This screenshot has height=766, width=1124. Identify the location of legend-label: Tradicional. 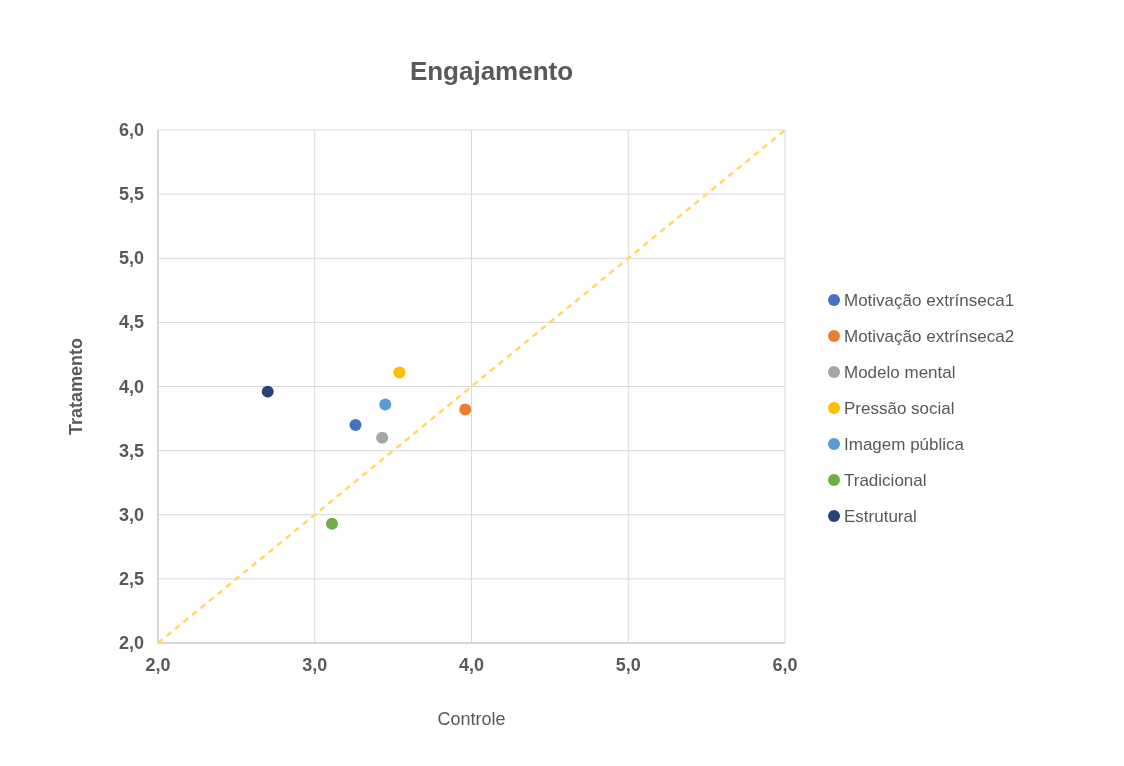
(885, 480).